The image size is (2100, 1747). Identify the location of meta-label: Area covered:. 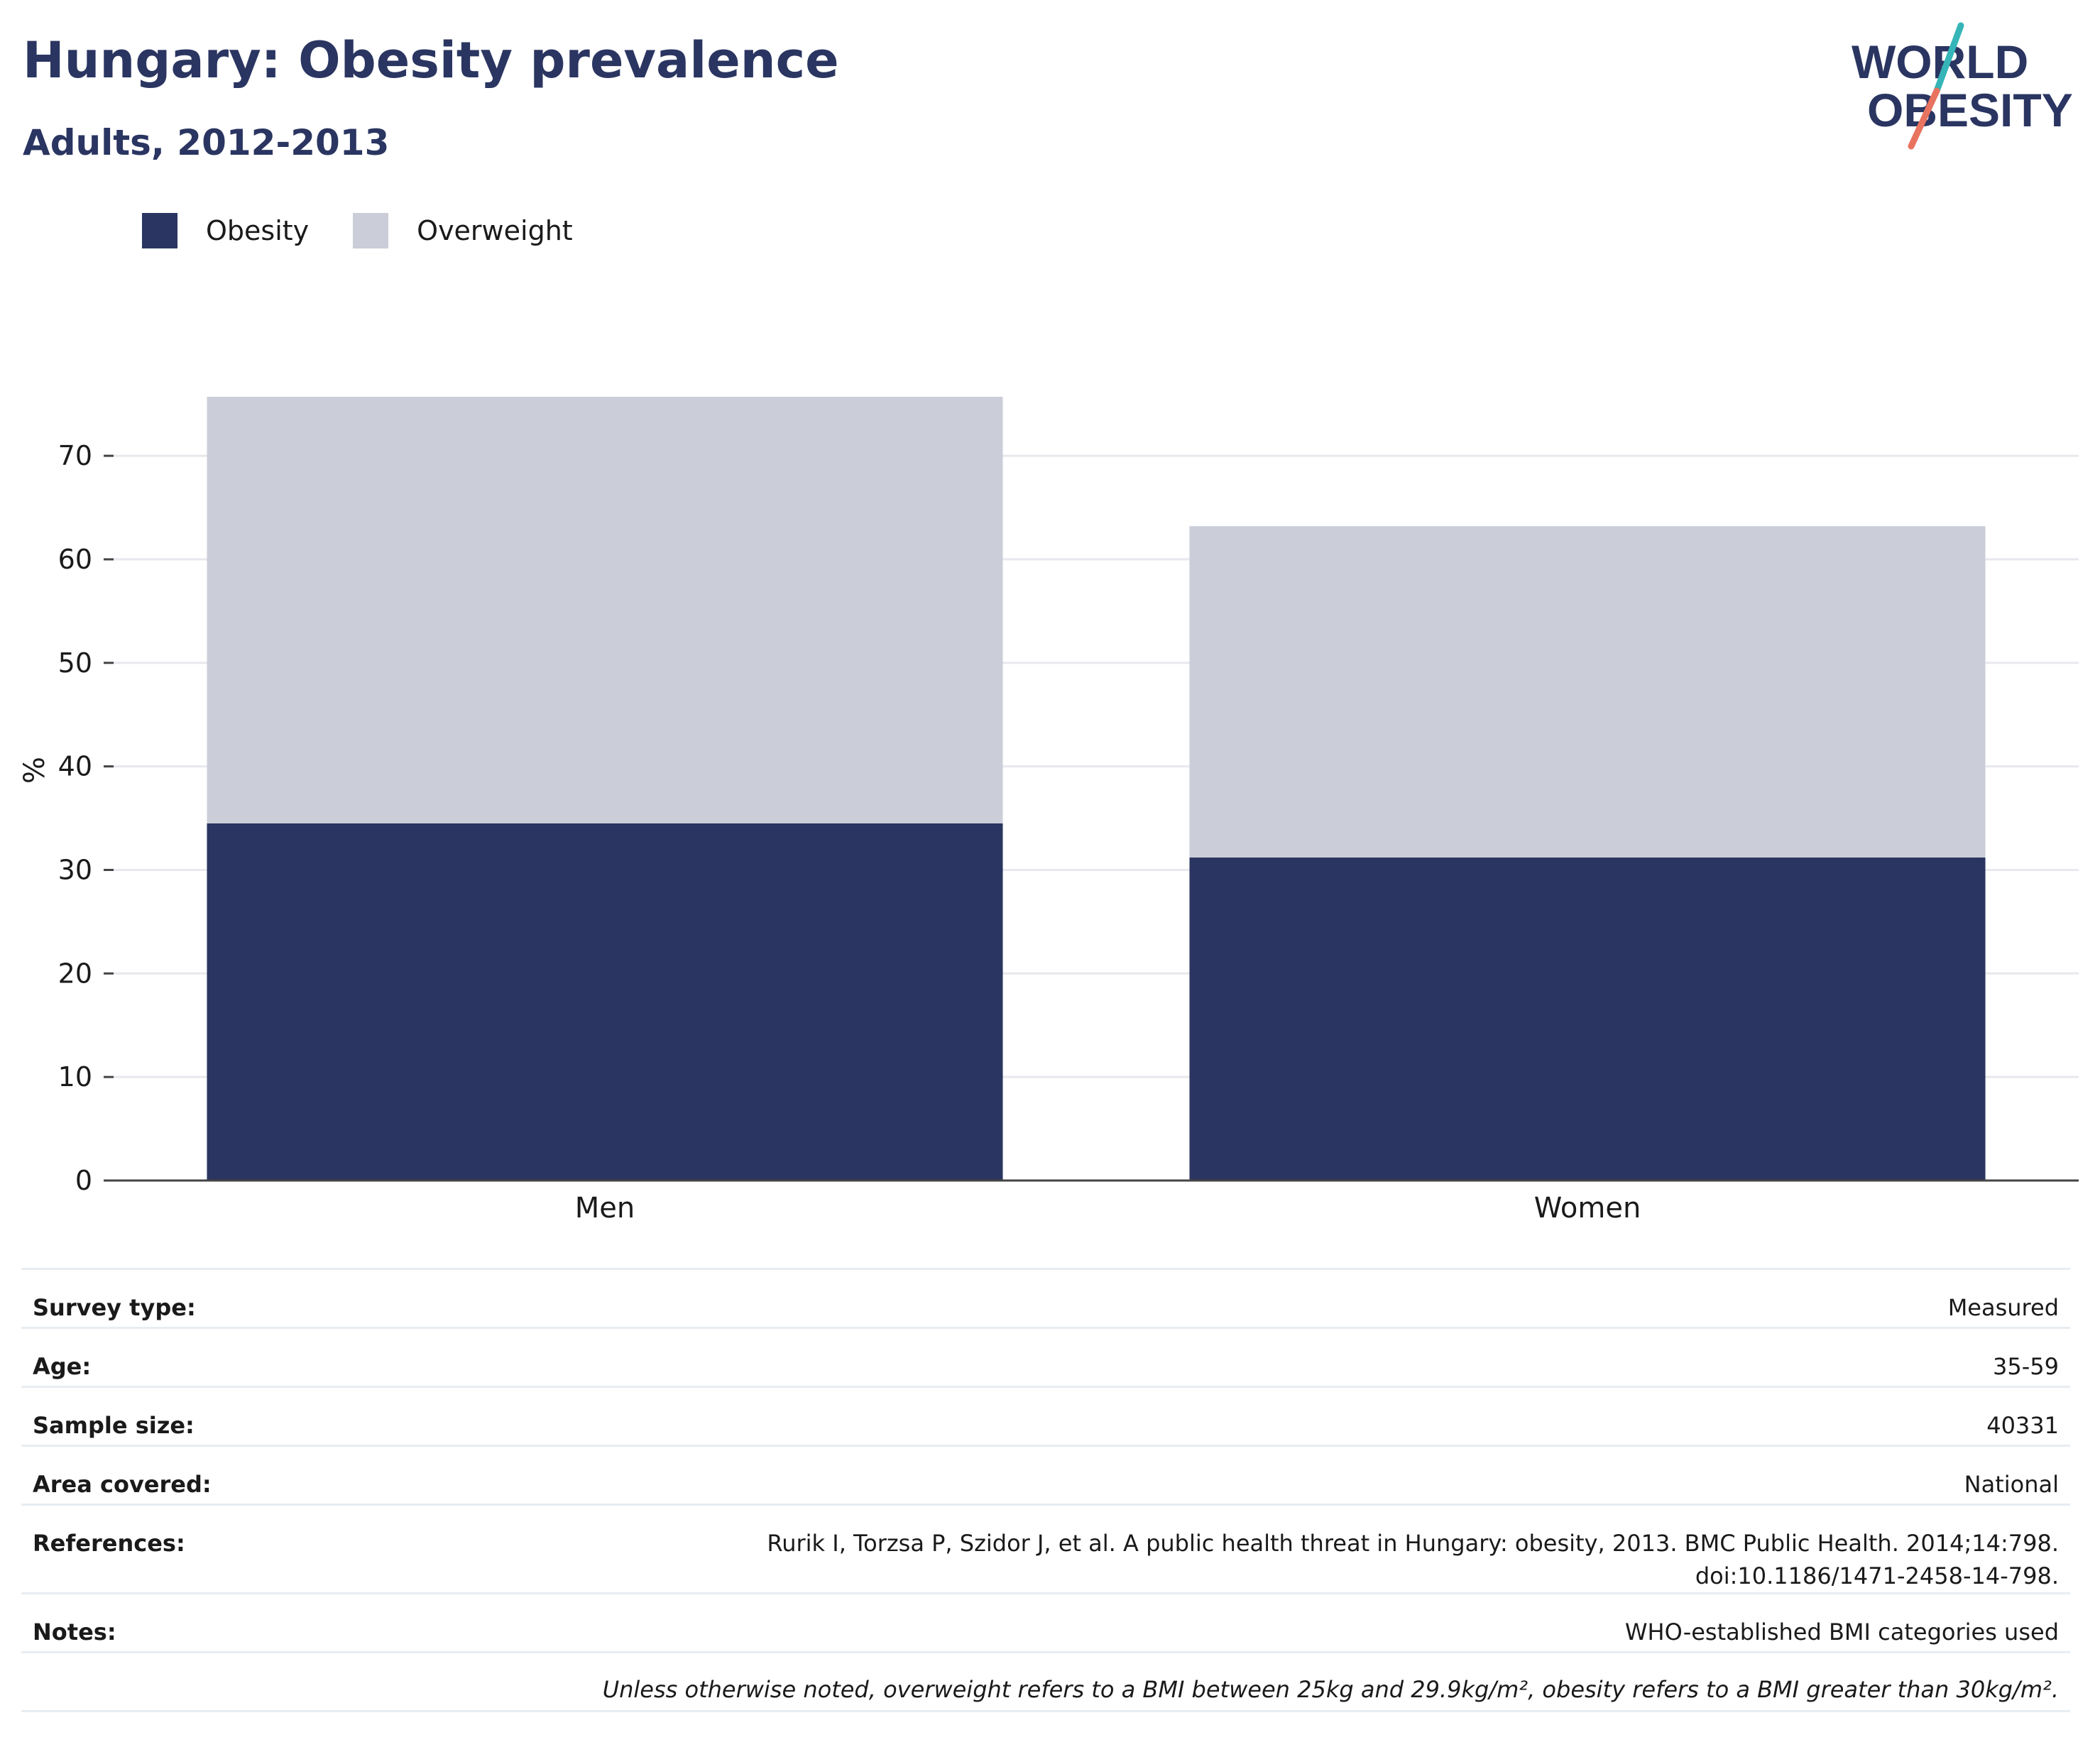
(122, 1484).